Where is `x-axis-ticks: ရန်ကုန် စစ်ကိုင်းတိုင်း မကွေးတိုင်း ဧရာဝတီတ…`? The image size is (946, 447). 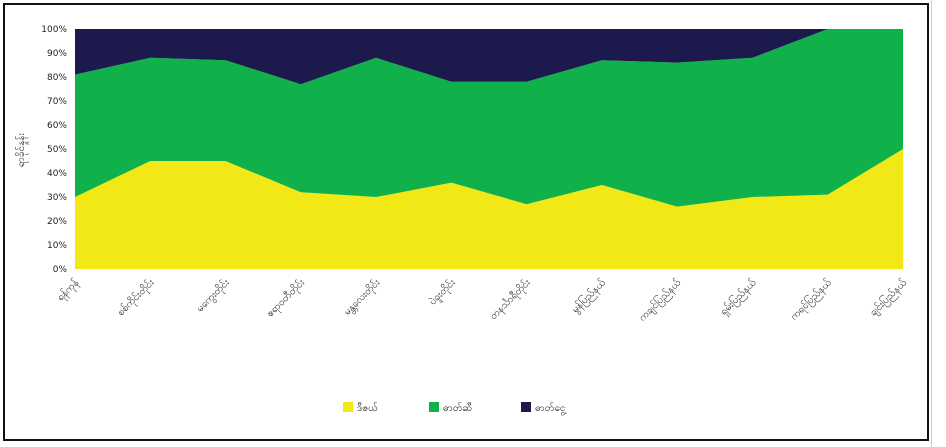
x-axis-ticks: ရန်ကုန် စစ်ကိုင်းတိုင်း မကွေးတိုင်း ဧရာဝတီတ… is located at coordinates (482, 300).